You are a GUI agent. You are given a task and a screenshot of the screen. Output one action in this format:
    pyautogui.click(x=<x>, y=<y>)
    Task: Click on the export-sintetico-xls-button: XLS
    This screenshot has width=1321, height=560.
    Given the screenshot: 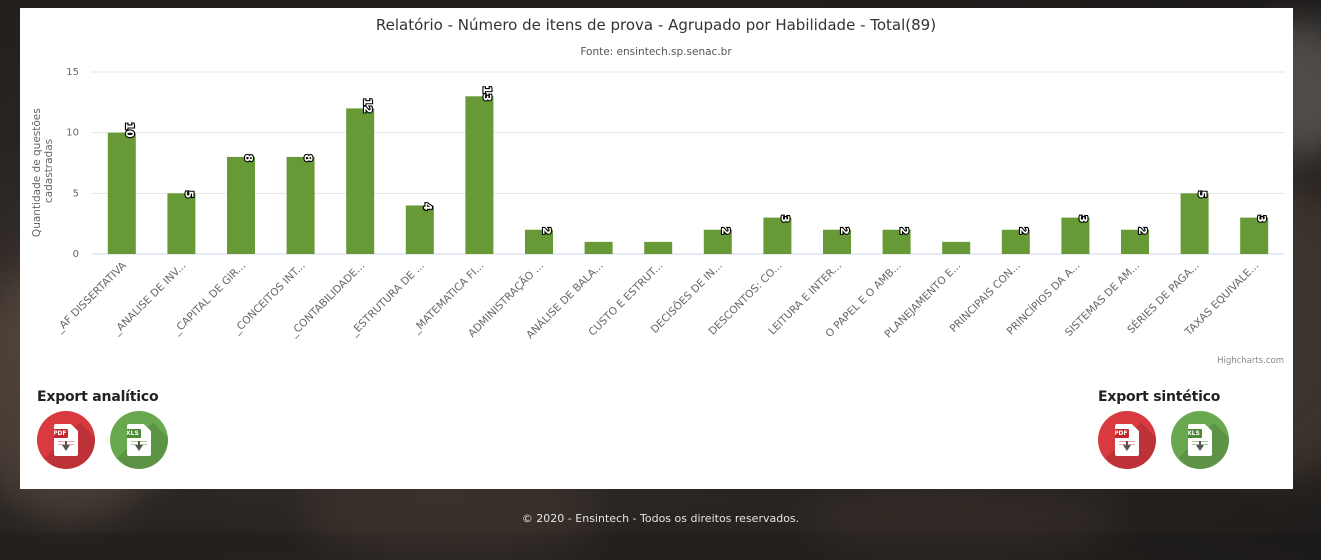 What is the action you would take?
    pyautogui.click(x=1200, y=440)
    